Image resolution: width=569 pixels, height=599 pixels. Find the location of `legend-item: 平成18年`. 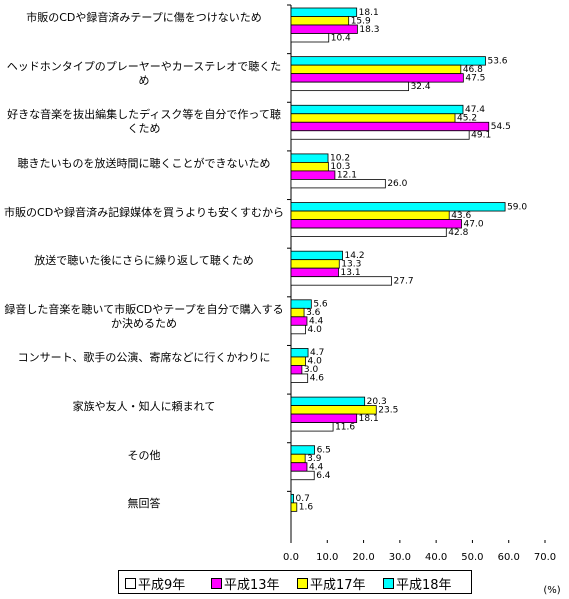

legend-item: 平成18年 is located at coordinates (417, 583).